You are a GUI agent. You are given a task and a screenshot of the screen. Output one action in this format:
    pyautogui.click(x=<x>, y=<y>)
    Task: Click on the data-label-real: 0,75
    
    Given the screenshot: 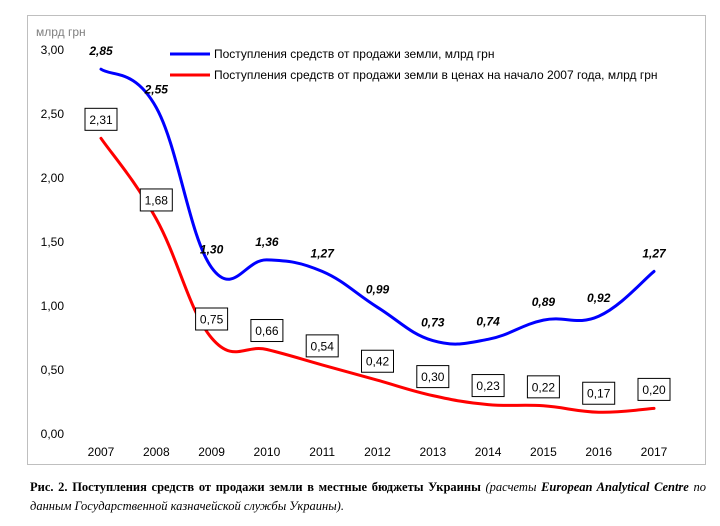 What is the action you would take?
    pyautogui.click(x=212, y=320)
    